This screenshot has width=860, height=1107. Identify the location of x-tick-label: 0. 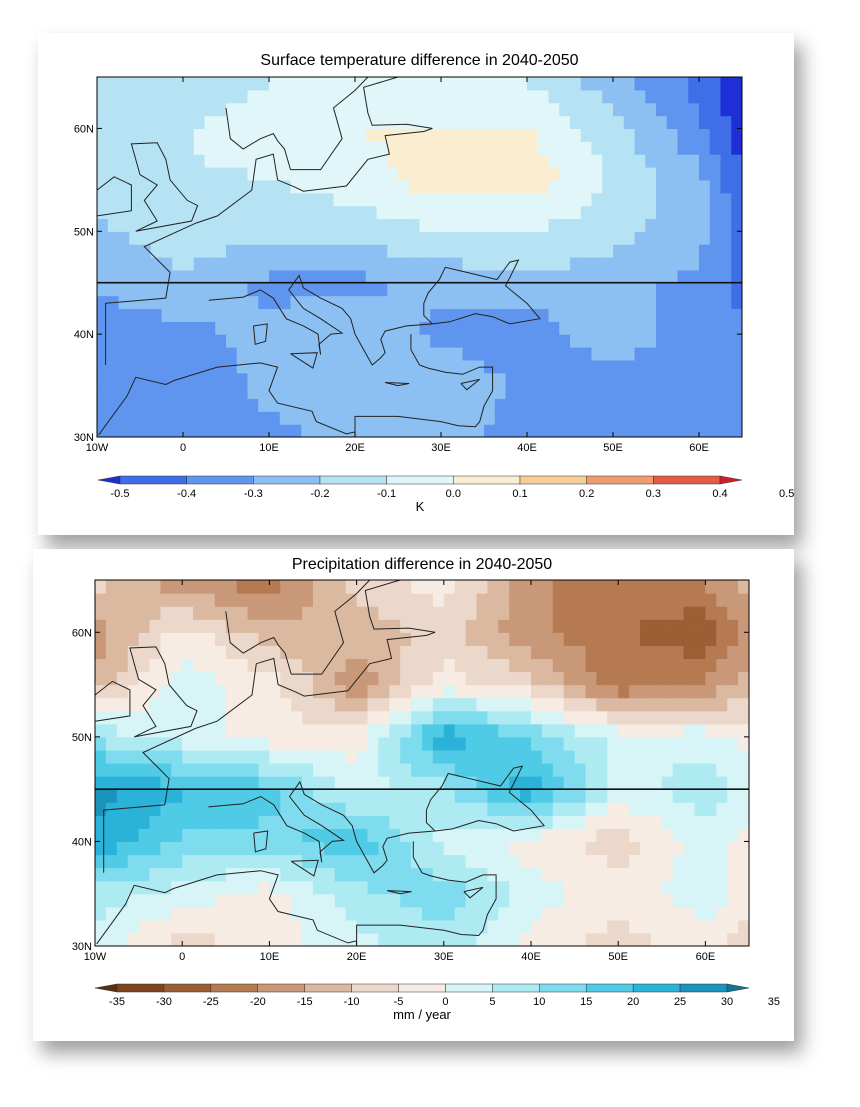
(182, 957).